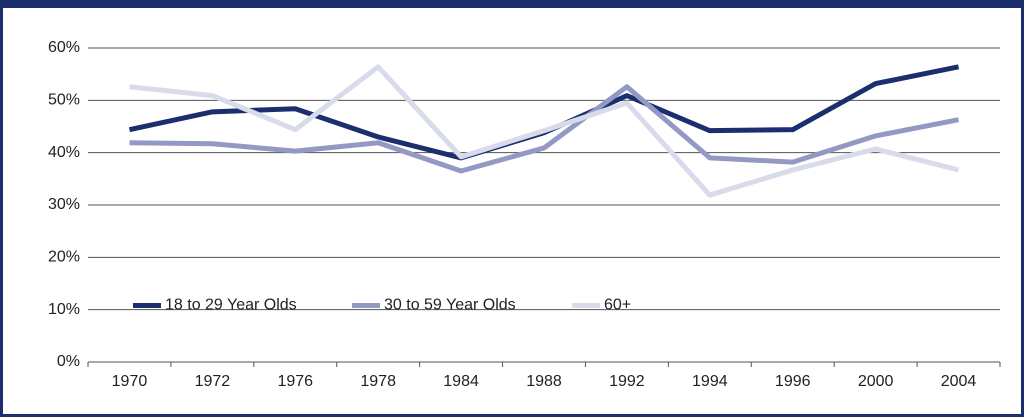  What do you see at coordinates (64, 47) in the screenshot?
I see `y-tick-label: 60%` at bounding box center [64, 47].